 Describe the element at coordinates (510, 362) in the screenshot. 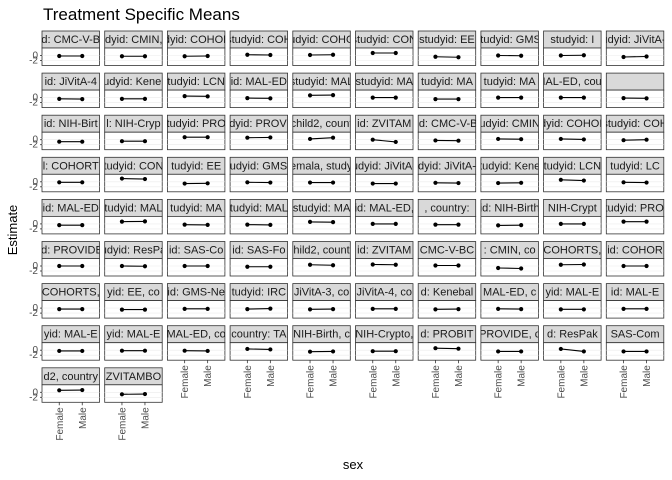

I see `facet-panel: PROVIDE, c Female Male` at that location.